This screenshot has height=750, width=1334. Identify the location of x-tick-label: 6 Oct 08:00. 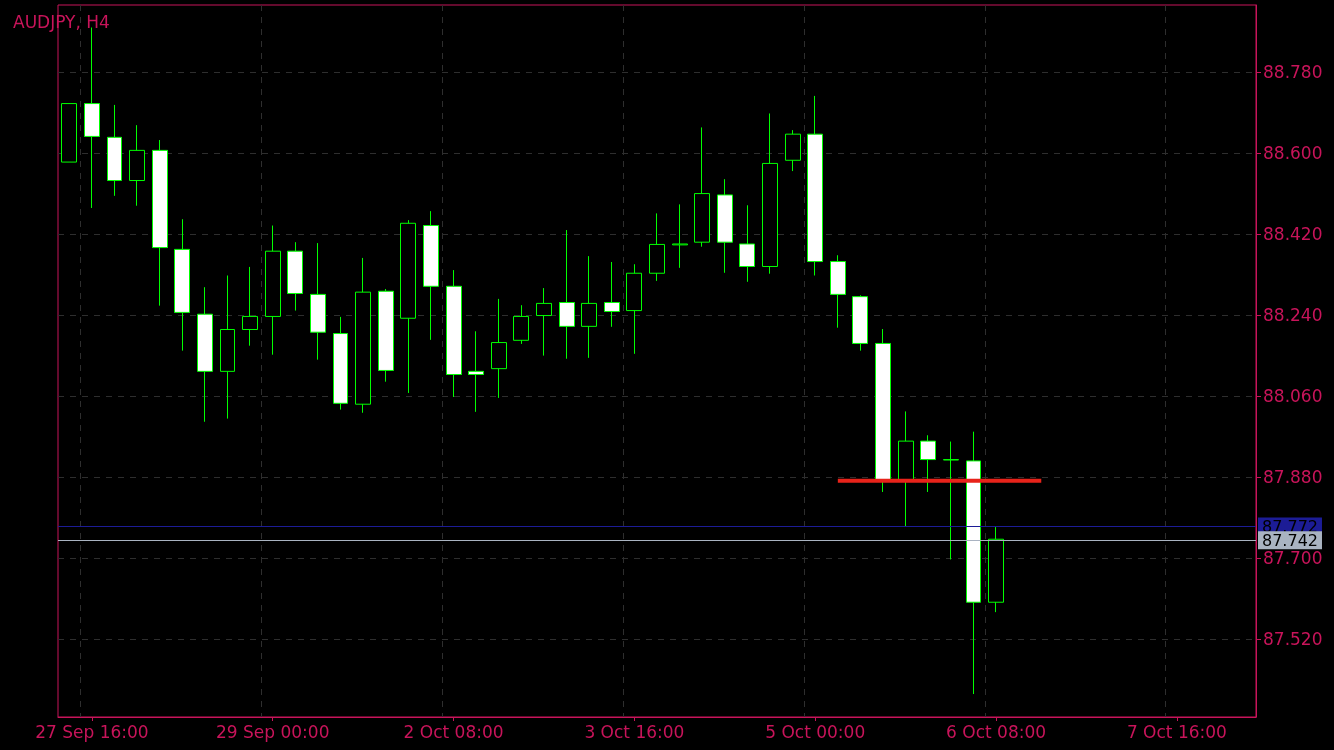
(996, 731).